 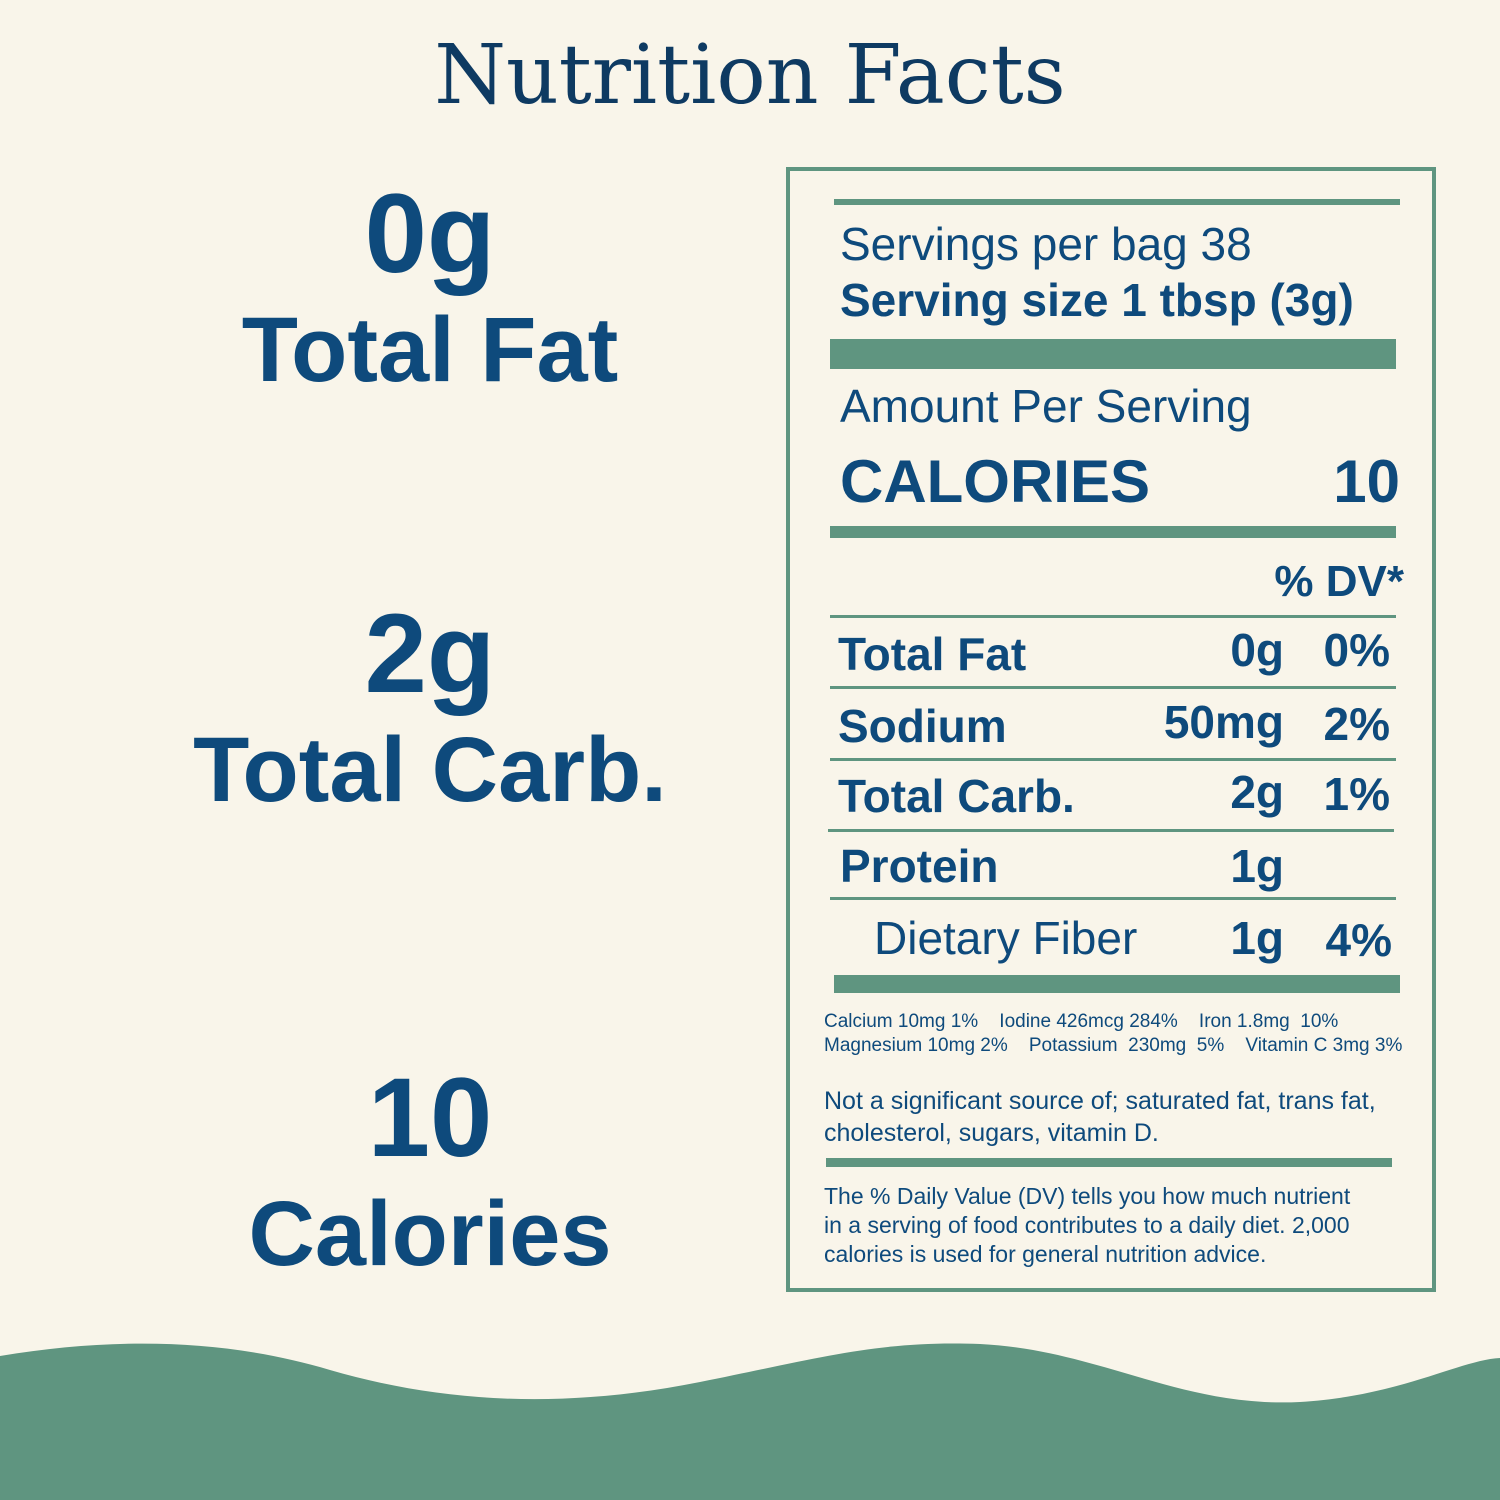 I want to click on row-total-fat-amount: 0g, so click(x=1257, y=650).